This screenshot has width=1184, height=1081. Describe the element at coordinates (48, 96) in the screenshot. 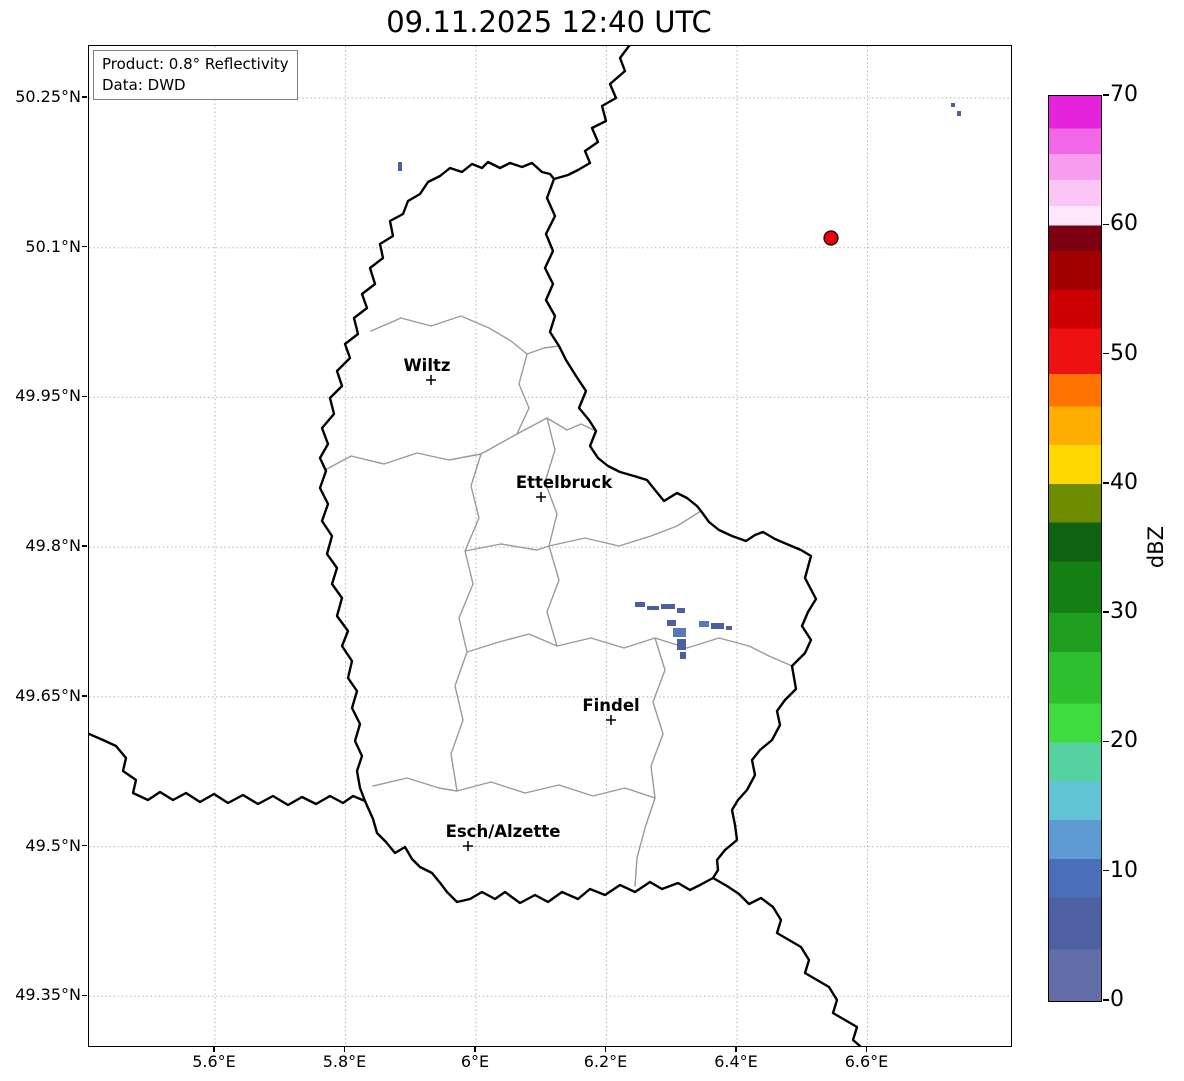

I see `y-axis-tick-label: 50.25°N` at that location.